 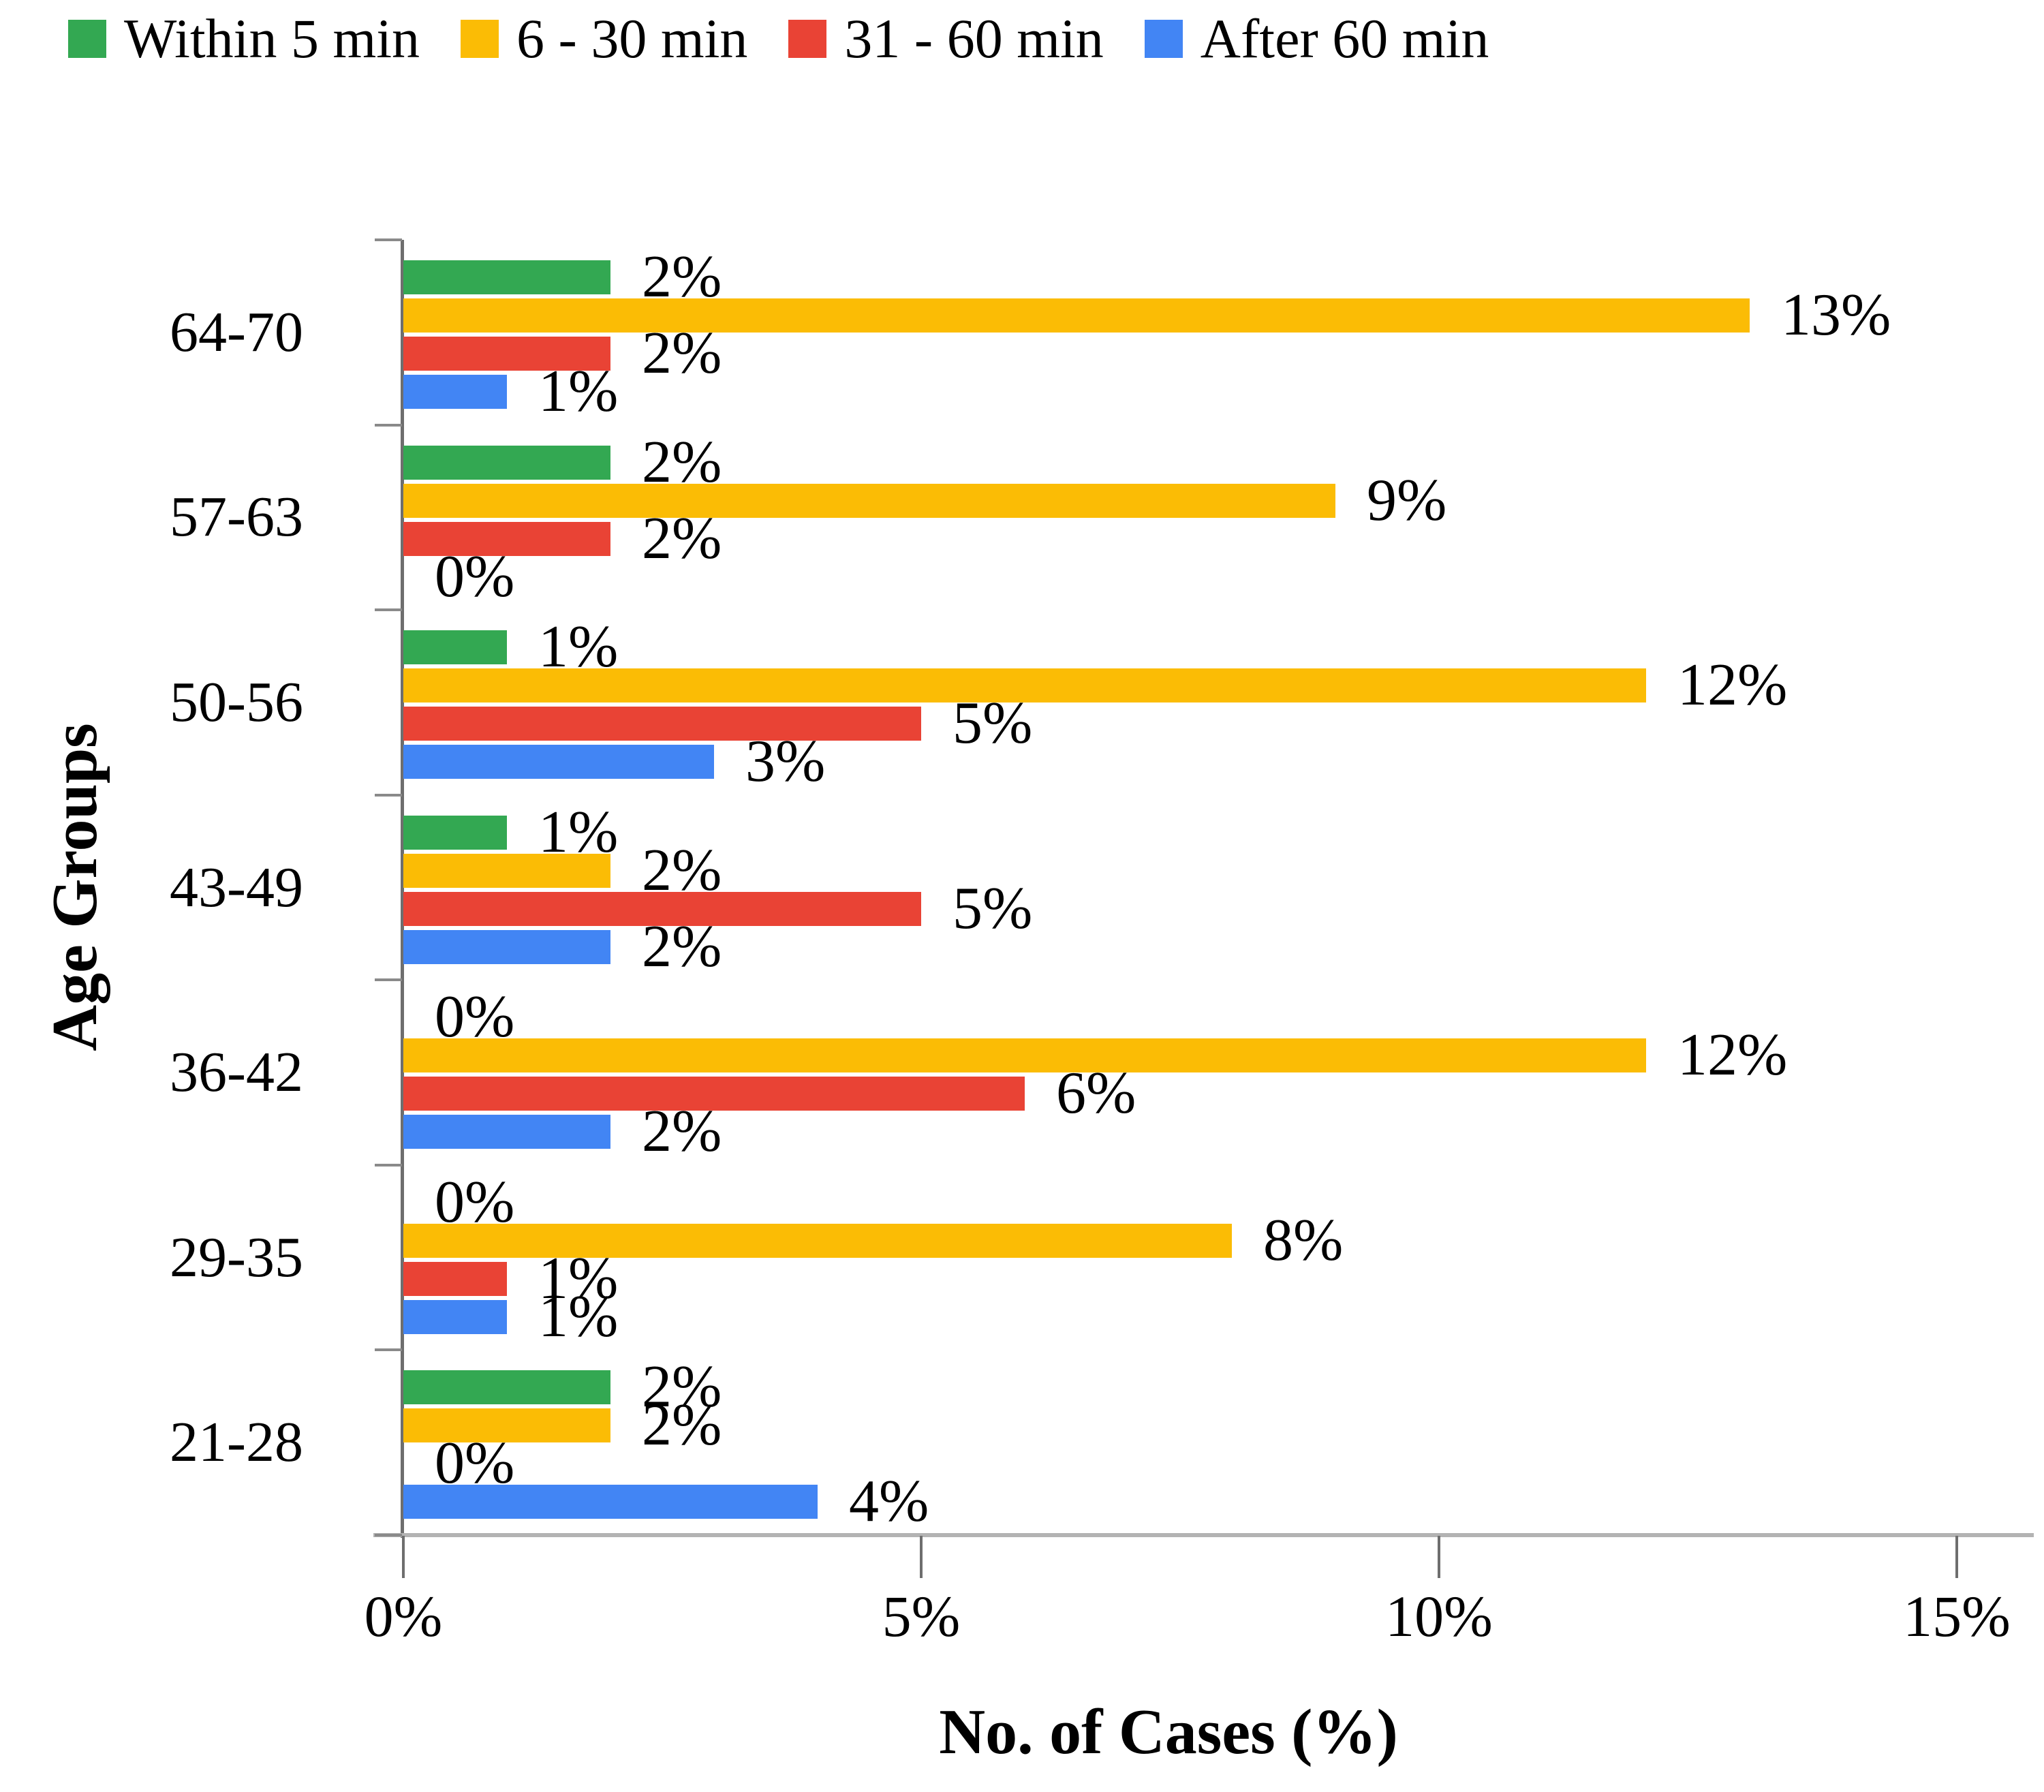 What do you see at coordinates (1096, 1093) in the screenshot?
I see `data-label: 6%` at bounding box center [1096, 1093].